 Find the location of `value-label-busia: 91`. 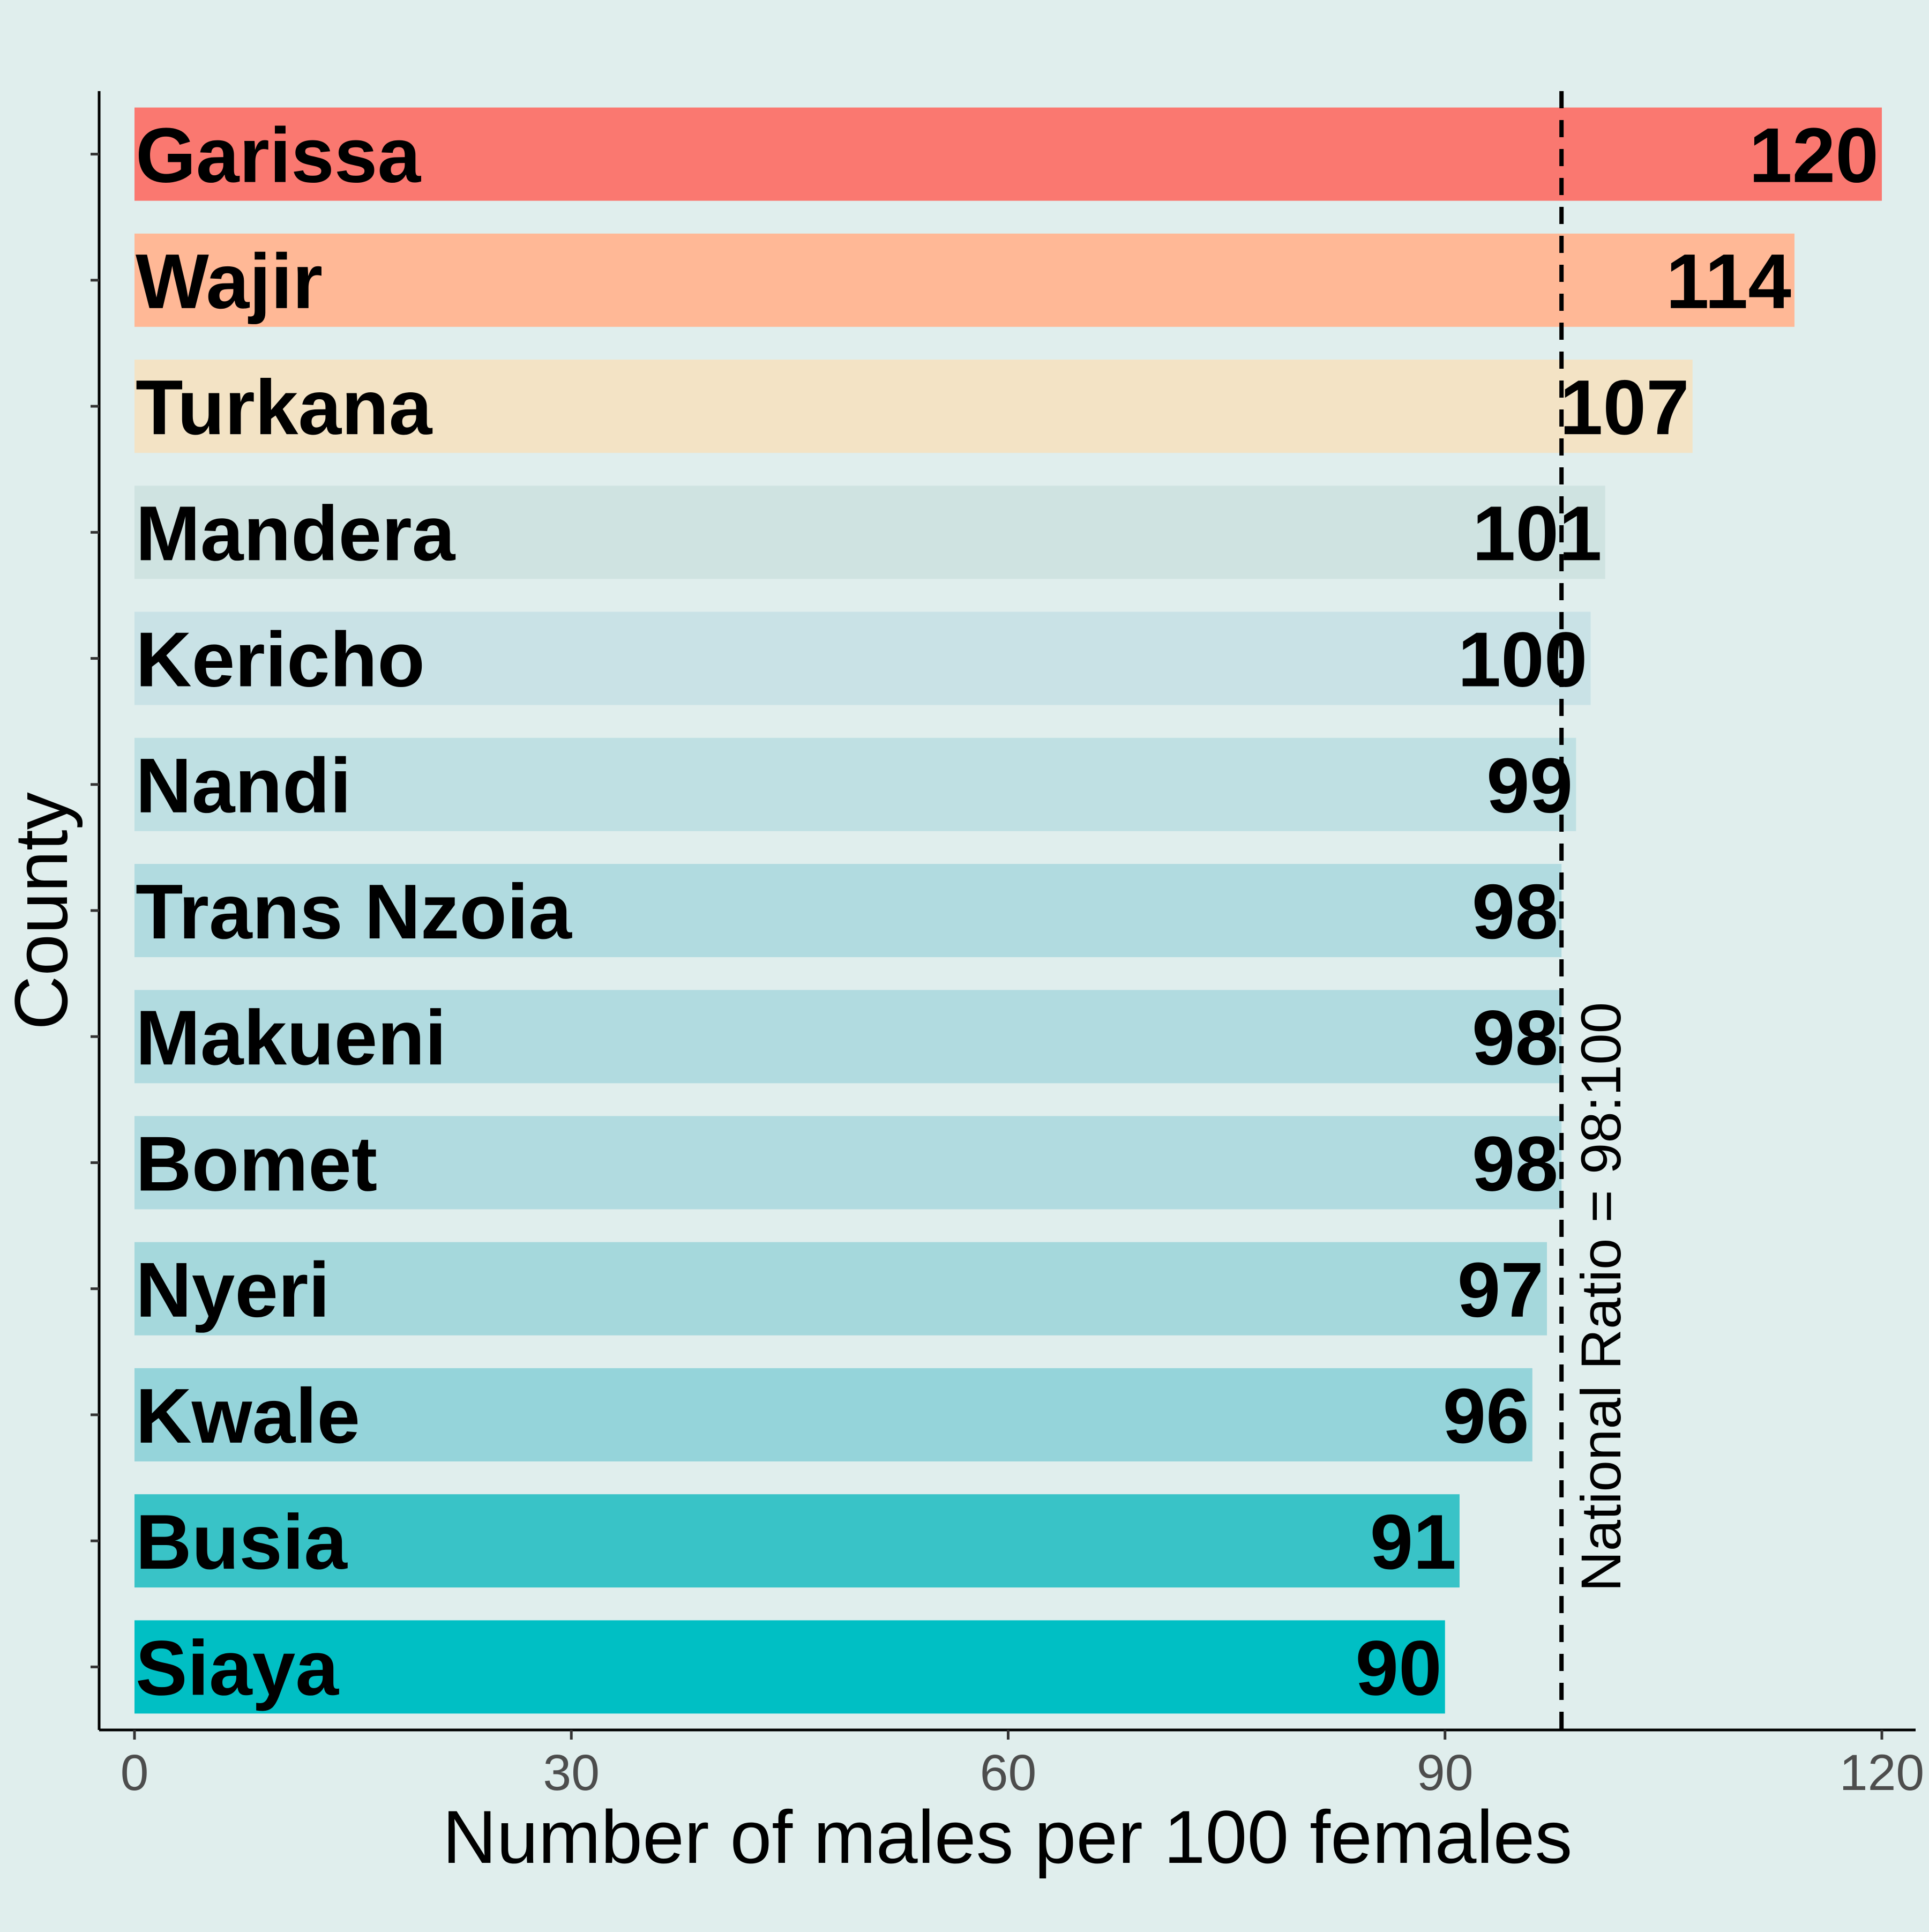

value-label-busia: 91 is located at coordinates (1413, 1541).